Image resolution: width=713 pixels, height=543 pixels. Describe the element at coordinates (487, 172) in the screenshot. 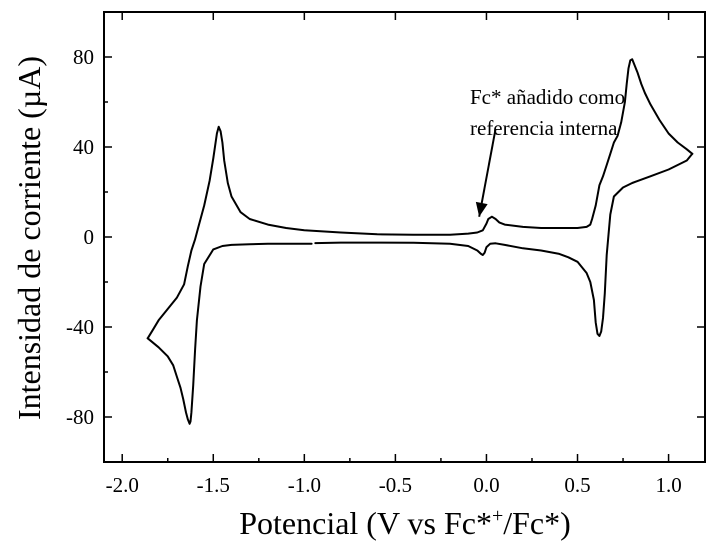

I see `annotation-arrow-shaft` at that location.